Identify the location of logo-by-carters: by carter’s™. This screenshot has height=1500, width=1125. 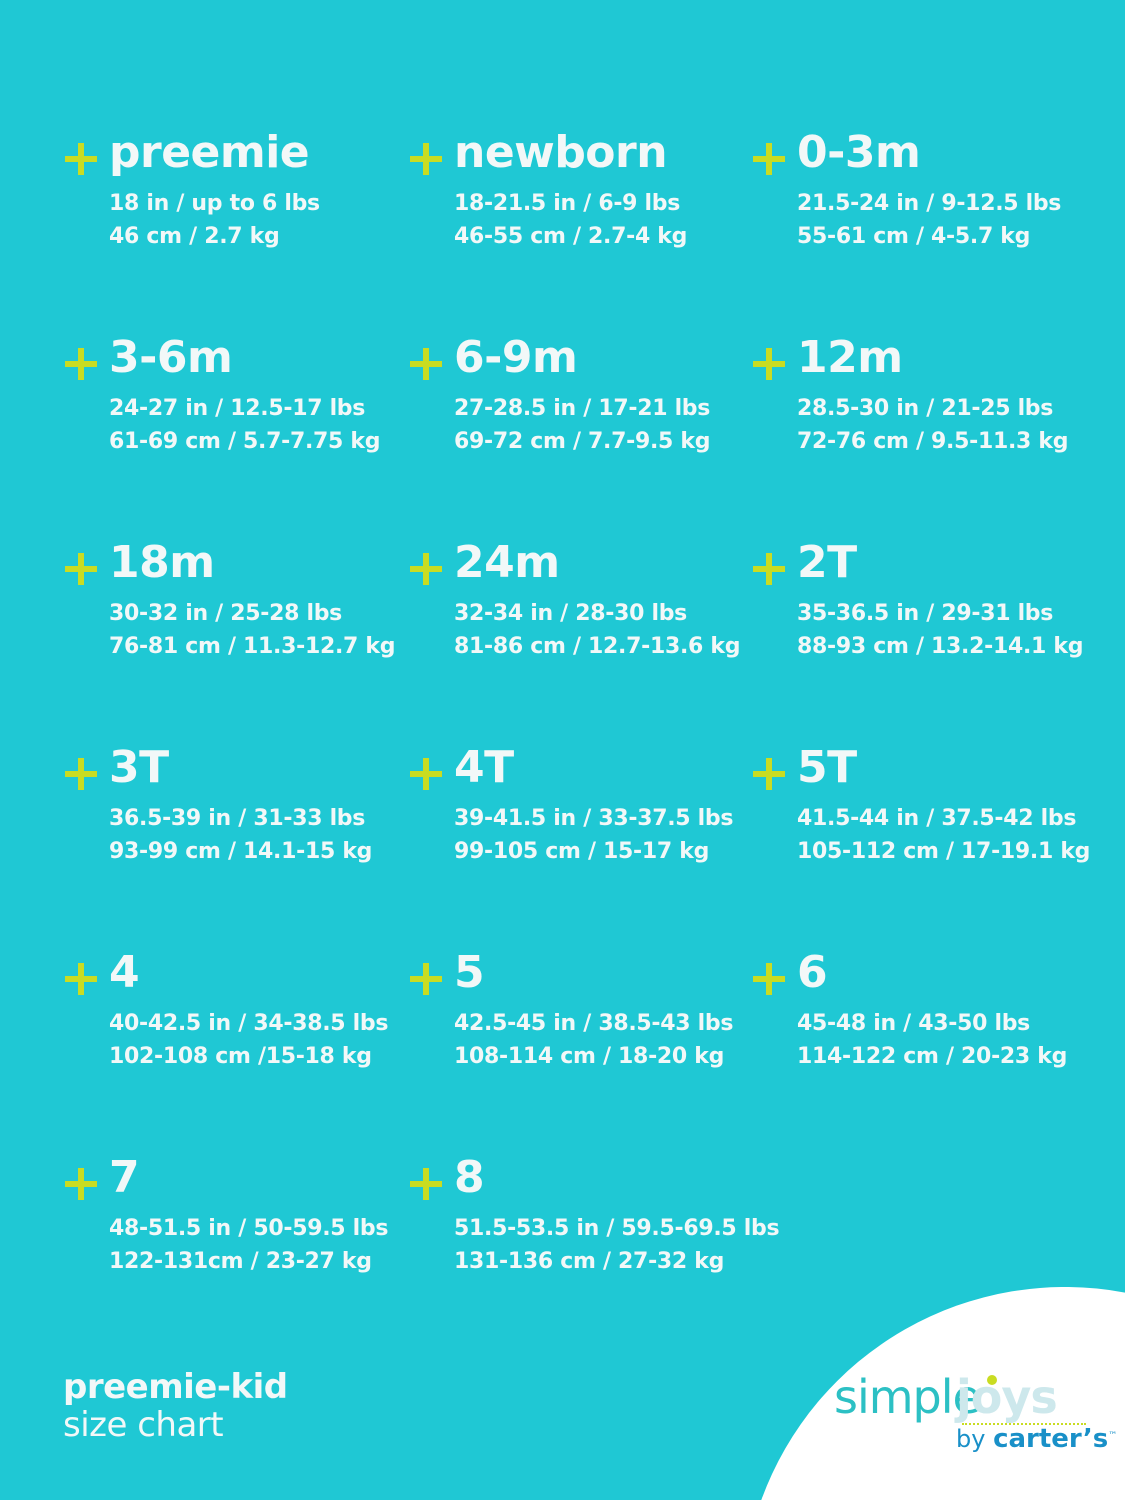
(1036, 1439).